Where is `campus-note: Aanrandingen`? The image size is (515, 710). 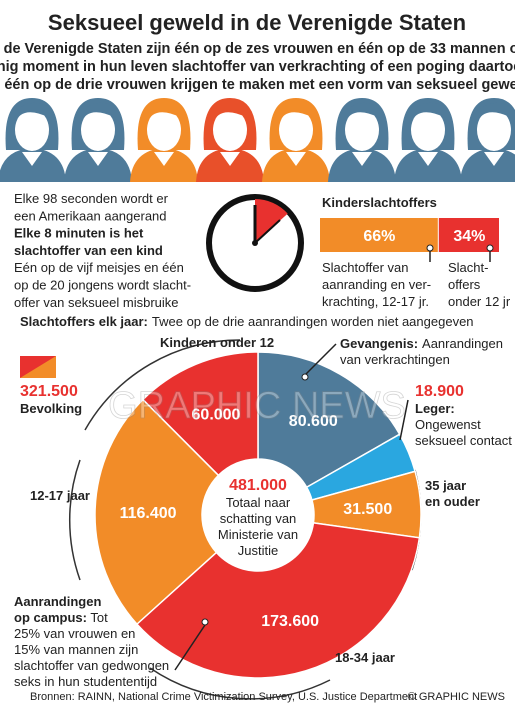 campus-note: Aanrandingen is located at coordinates (57, 601).